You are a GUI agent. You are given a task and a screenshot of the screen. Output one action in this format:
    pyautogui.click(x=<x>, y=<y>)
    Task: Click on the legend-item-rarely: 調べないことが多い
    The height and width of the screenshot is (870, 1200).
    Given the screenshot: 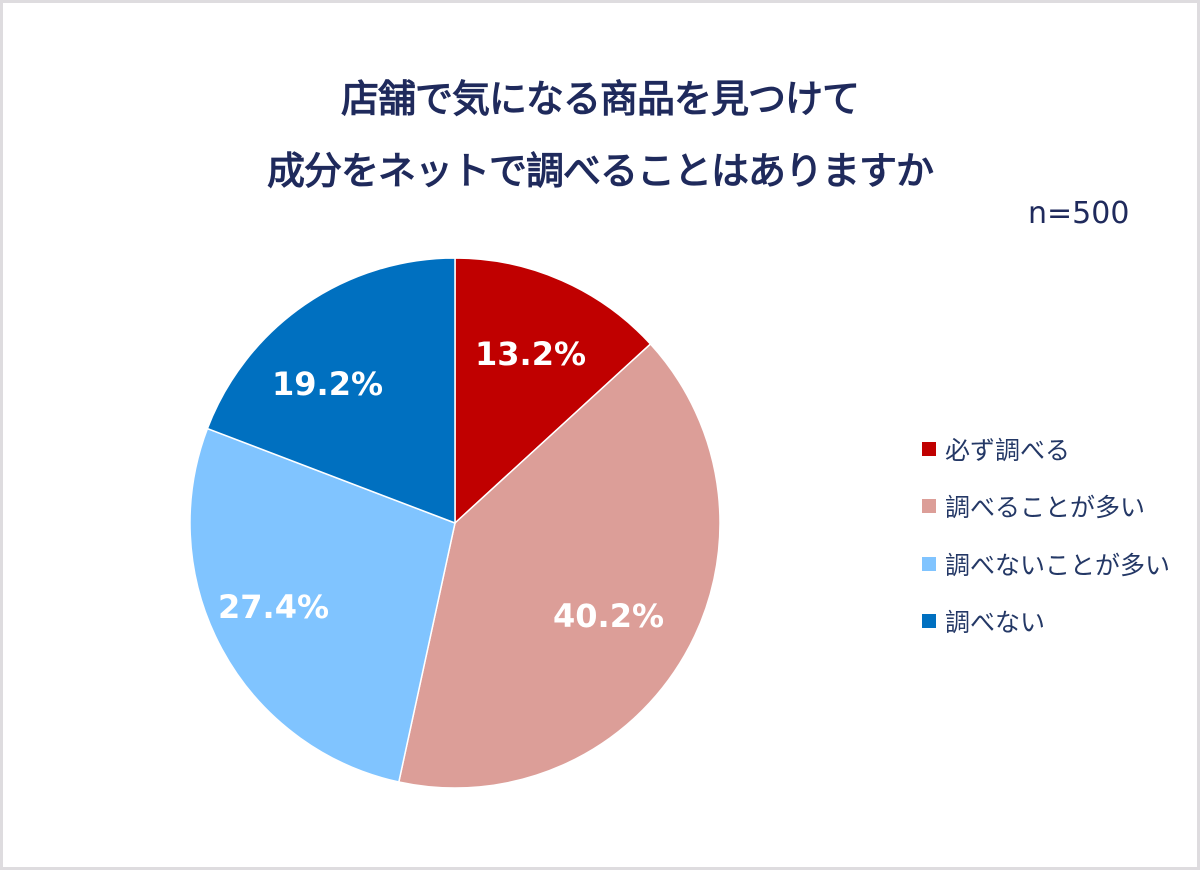 What is the action you would take?
    pyautogui.click(x=1046, y=564)
    